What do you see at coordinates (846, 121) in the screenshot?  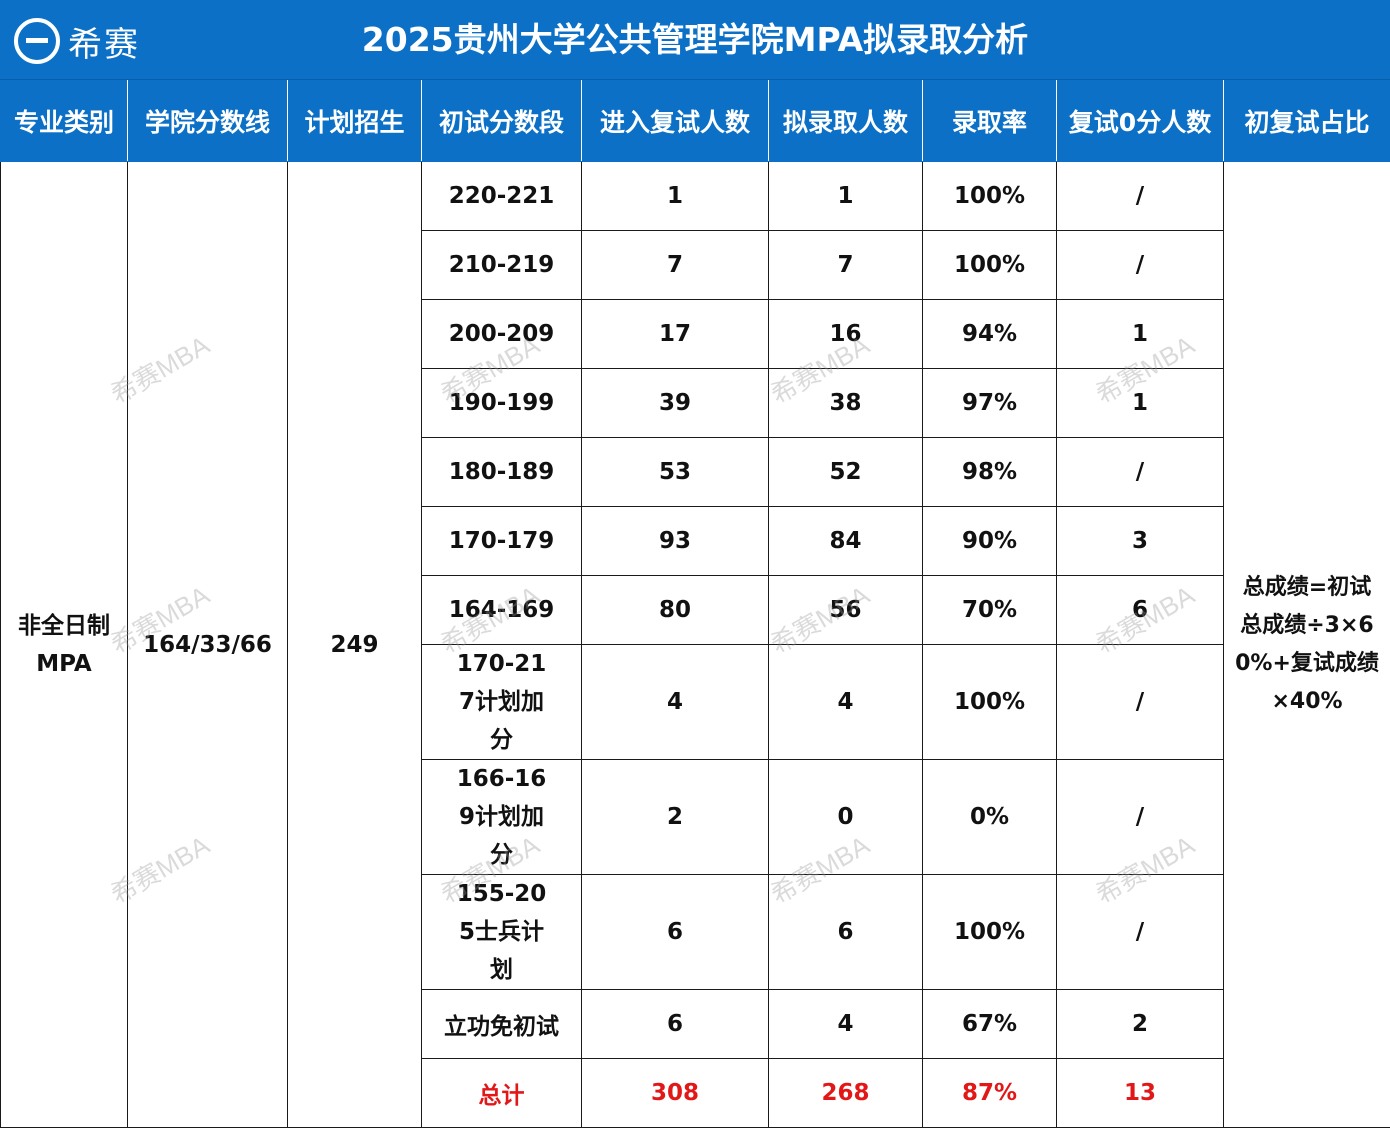 I see `col-header: 拟录取人数` at bounding box center [846, 121].